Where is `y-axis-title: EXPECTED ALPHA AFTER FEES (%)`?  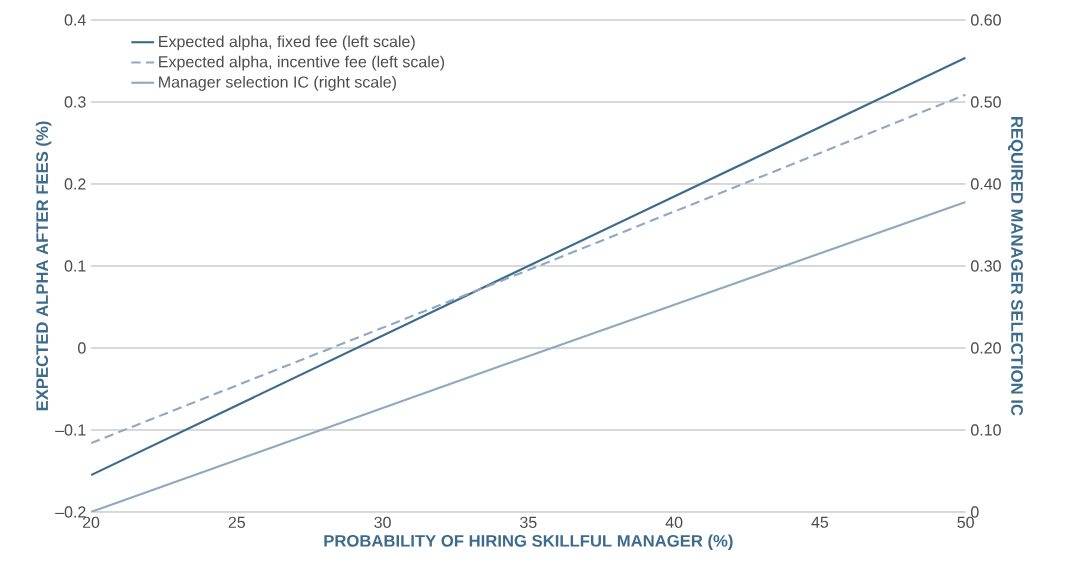 y-axis-title: EXPECTED ALPHA AFTER FEES (%) is located at coordinates (43, 266).